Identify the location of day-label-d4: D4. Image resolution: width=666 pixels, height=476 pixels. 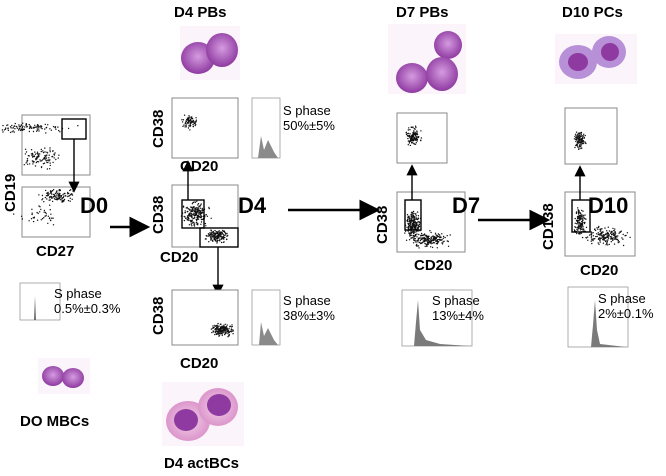
(252, 205).